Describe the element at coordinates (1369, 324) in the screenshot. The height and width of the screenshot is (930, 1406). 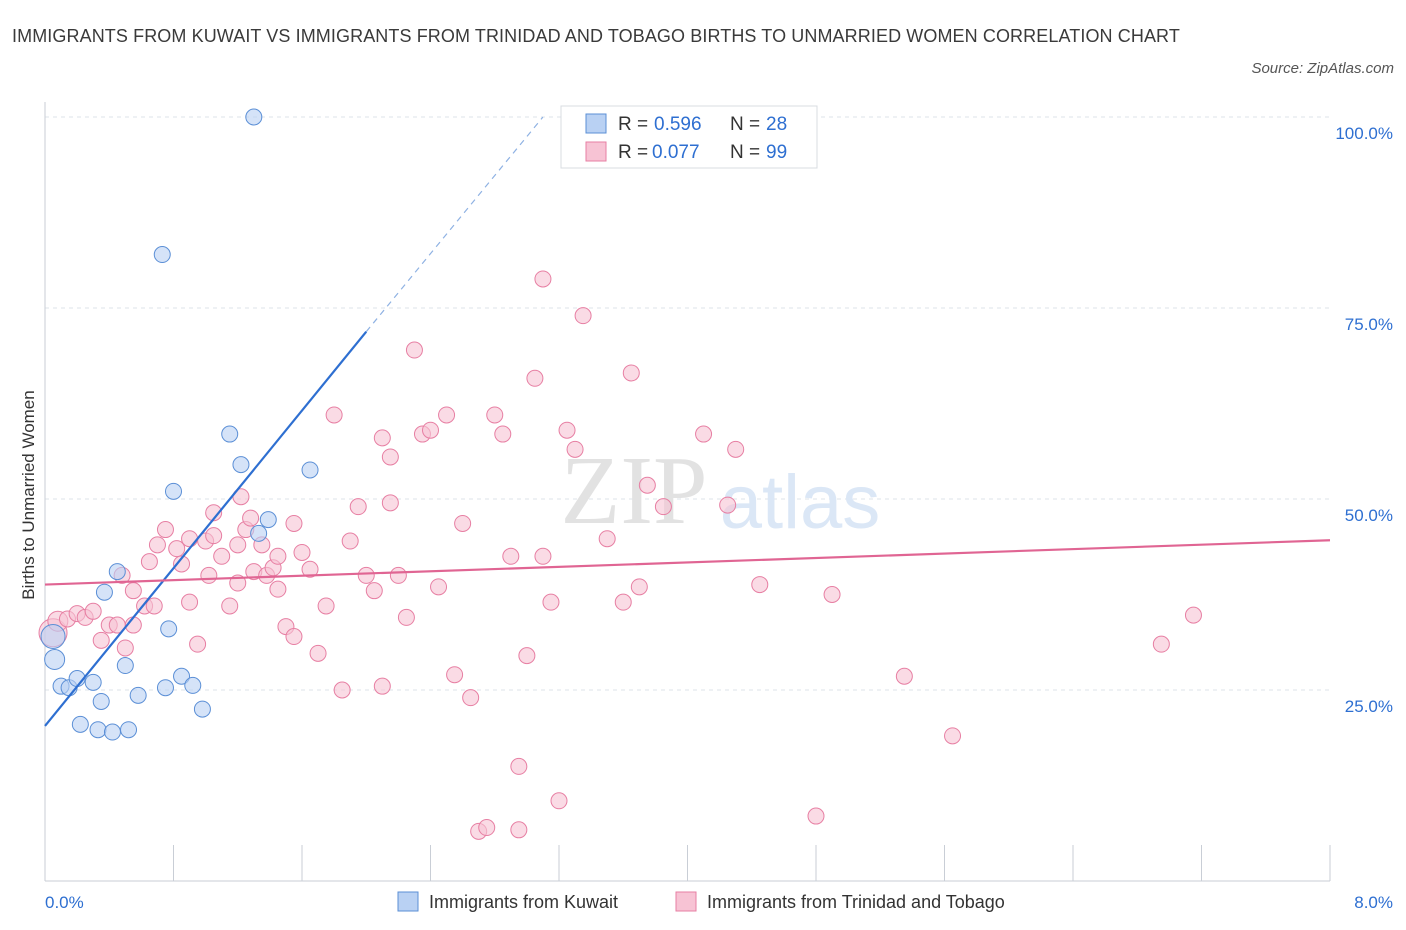
I see `y-tick-label: 75.0%` at that location.